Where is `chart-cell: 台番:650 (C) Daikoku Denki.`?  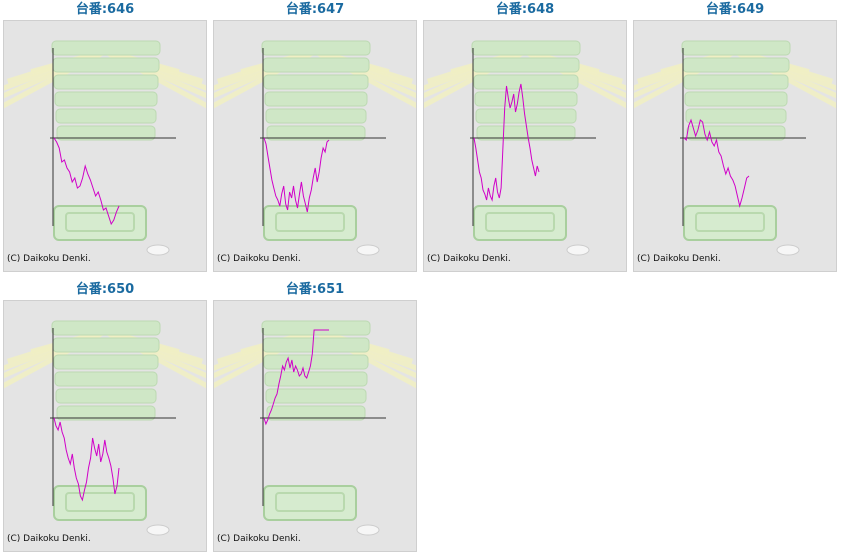
chart-cell: 台番:650 (C) Daikoku Denki. is located at coordinates (105, 416).